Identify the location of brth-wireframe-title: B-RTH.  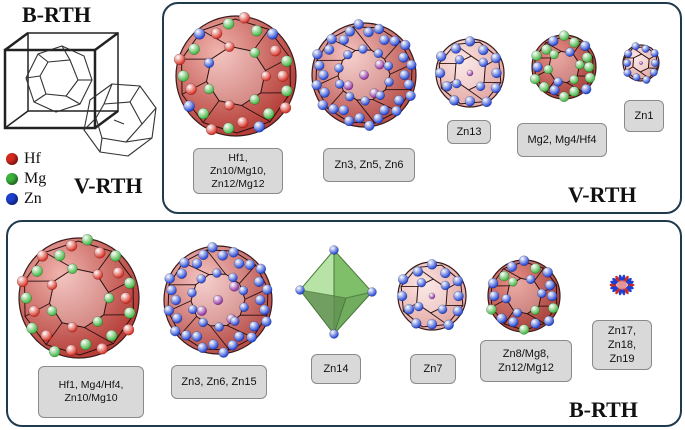
(56, 14).